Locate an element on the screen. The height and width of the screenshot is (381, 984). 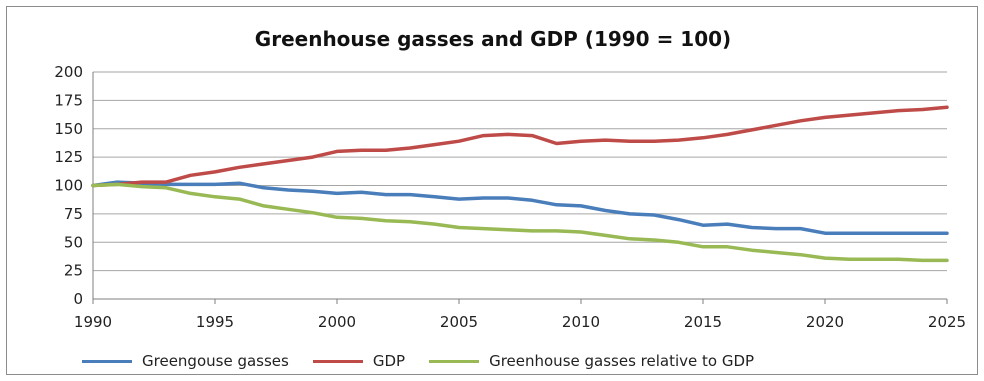
x-tick-label: 1995 is located at coordinates (215, 322).